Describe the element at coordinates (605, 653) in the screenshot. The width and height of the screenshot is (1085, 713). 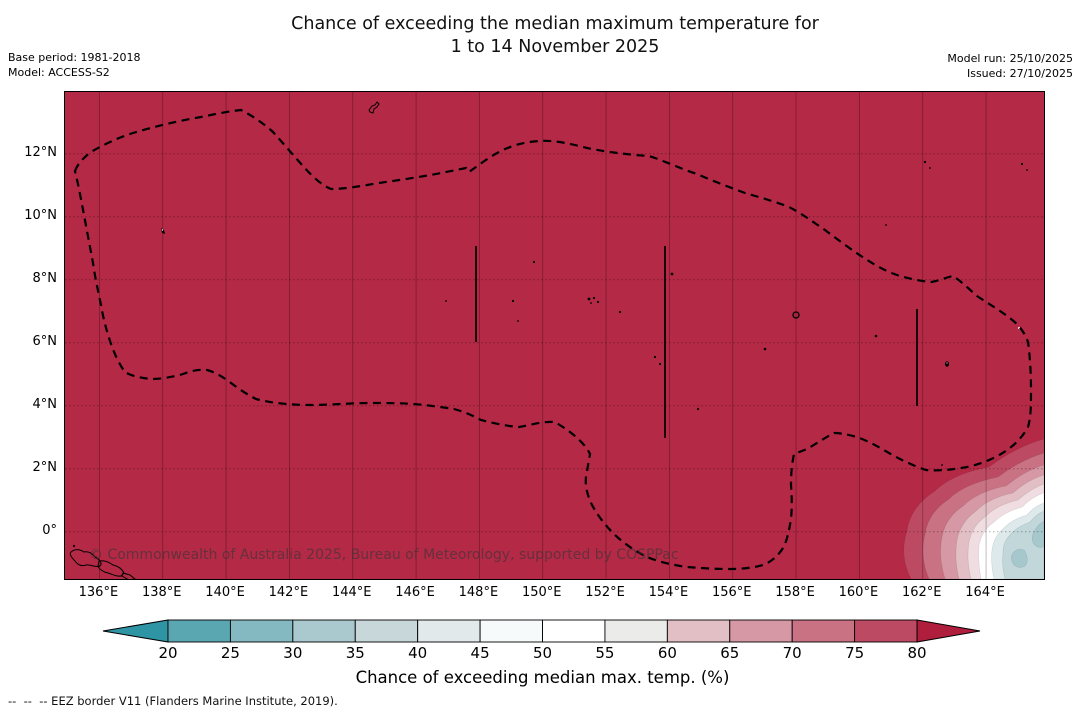
I see `colorbar-tick-label: 55` at that location.